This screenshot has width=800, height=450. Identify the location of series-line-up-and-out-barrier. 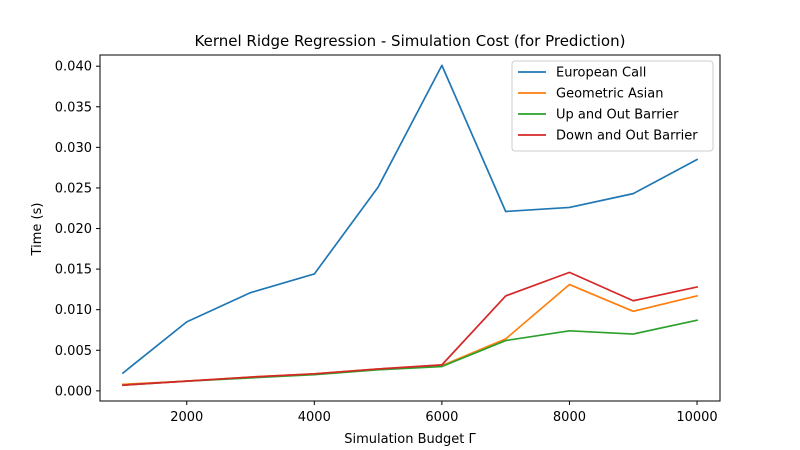
(410, 353).